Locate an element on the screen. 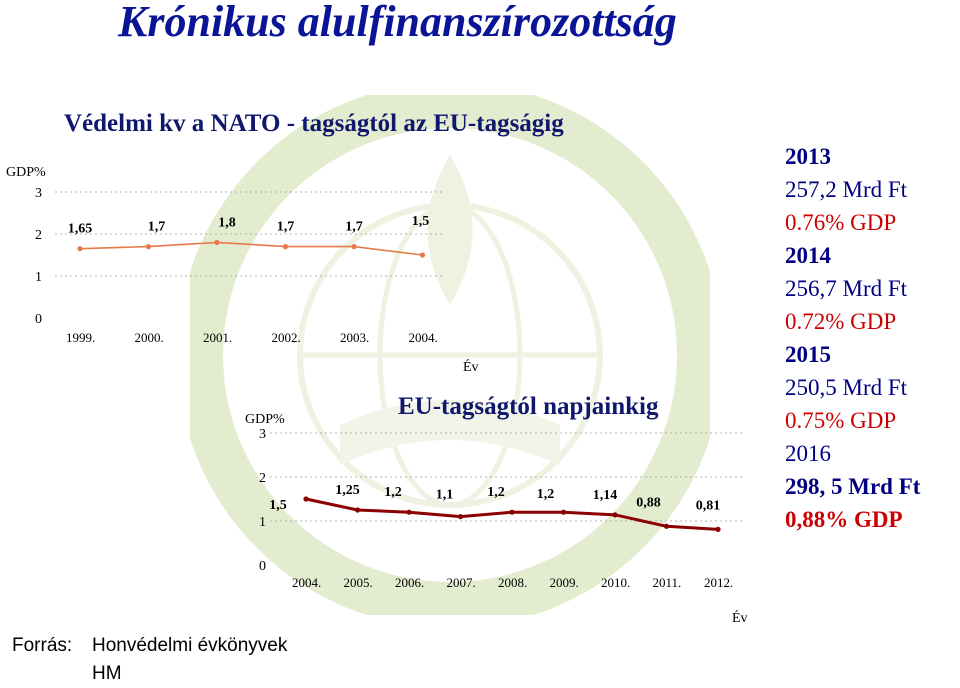 The image size is (960, 688). chart1-ytick-label: 3 is located at coordinates (38, 193).